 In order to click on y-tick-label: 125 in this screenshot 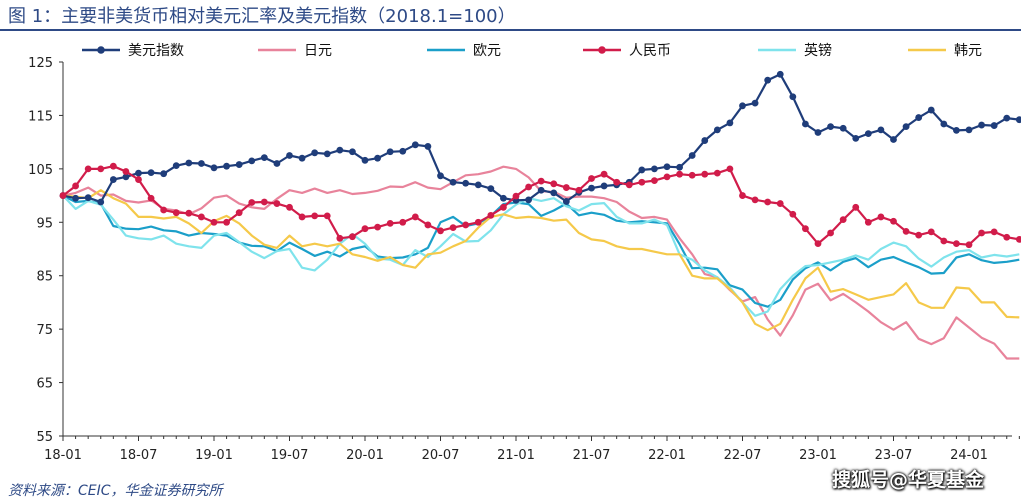, I will do `click(40, 63)`.